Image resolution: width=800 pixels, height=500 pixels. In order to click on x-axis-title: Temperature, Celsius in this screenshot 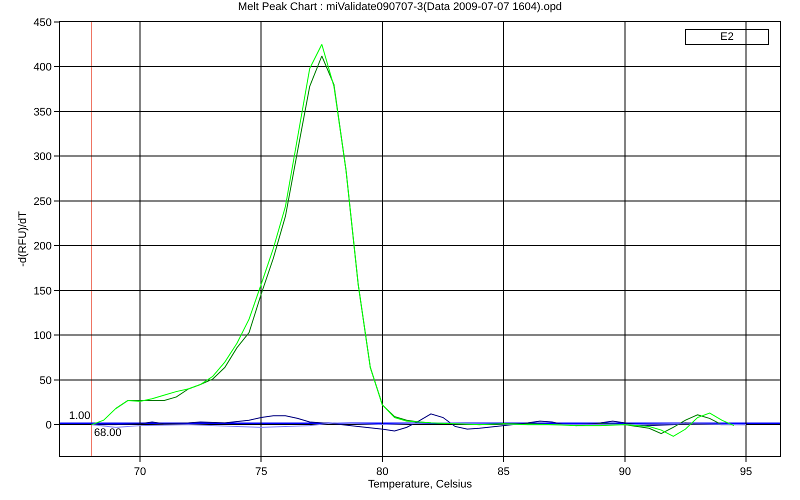, I will do `click(420, 484)`.